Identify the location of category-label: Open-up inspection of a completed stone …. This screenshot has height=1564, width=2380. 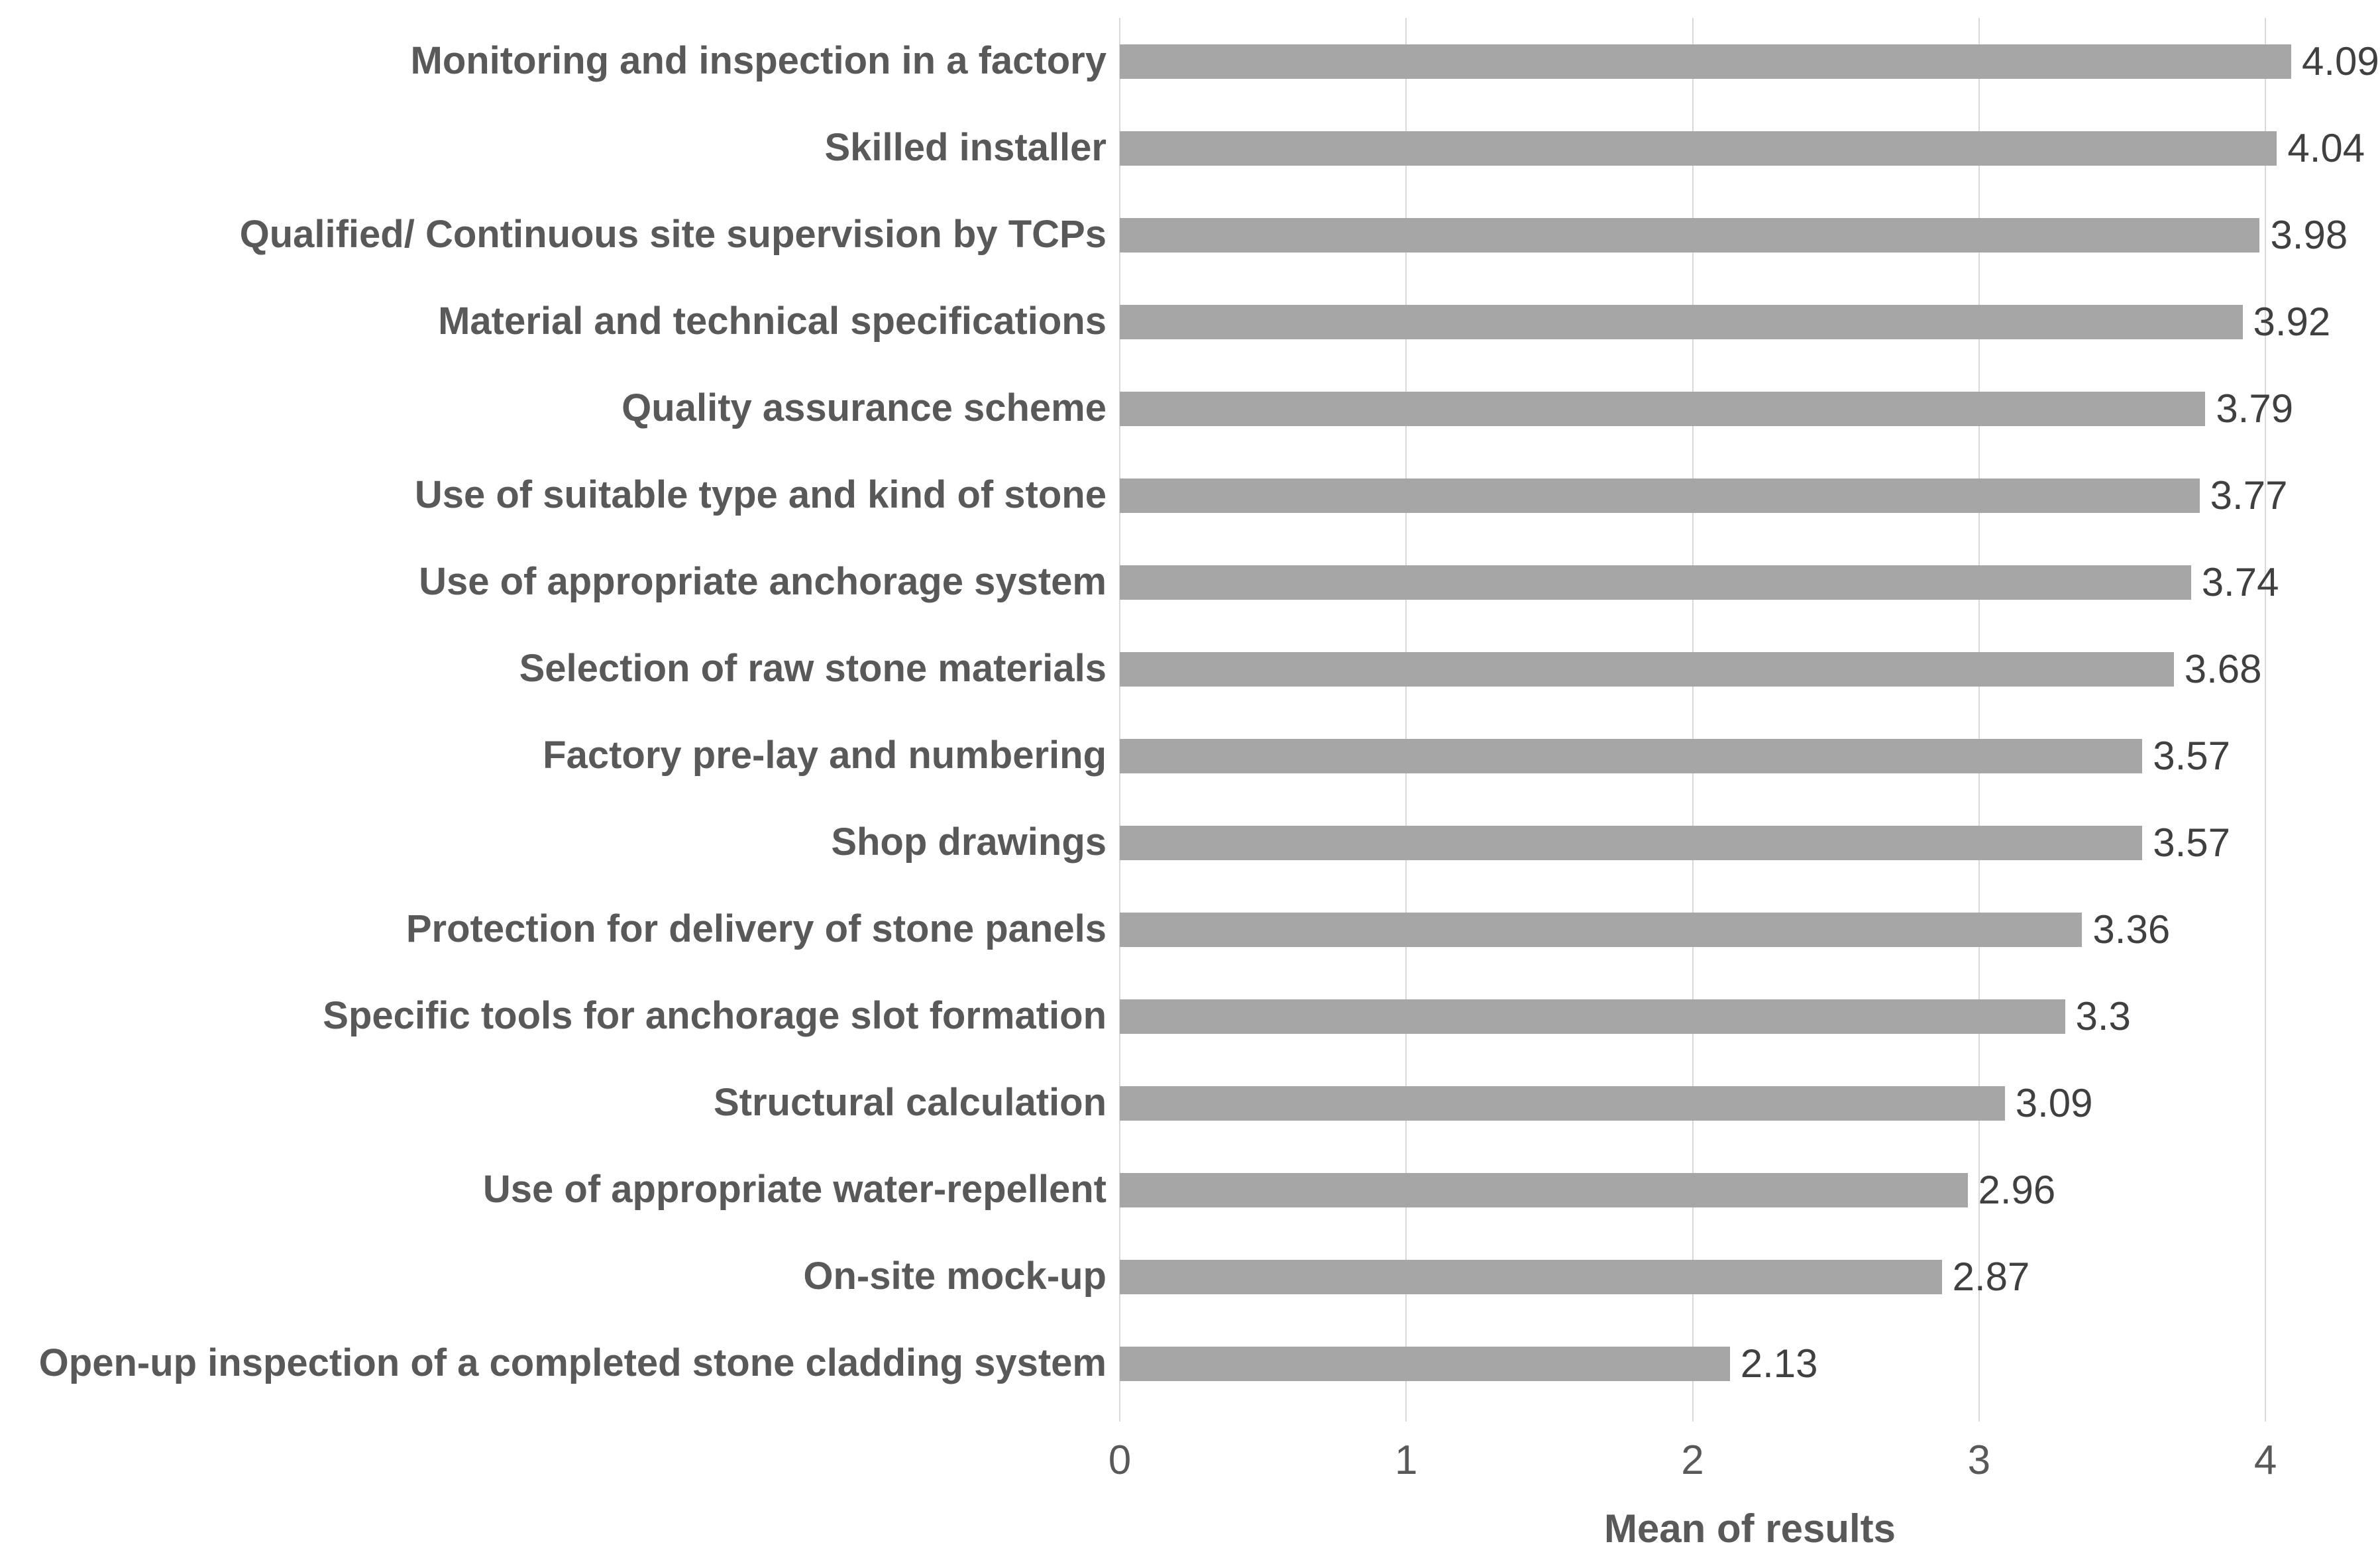
(572, 1363).